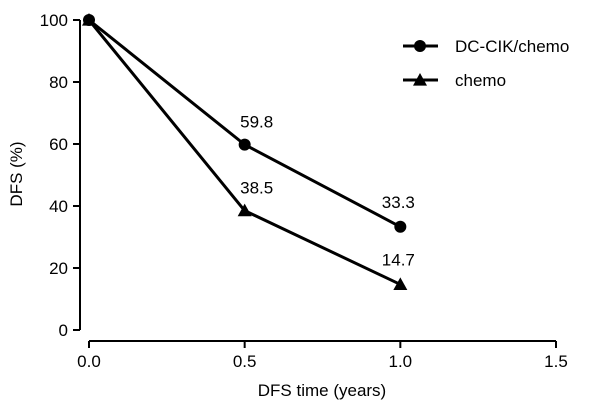 This screenshot has width=598, height=404. What do you see at coordinates (398, 202) in the screenshot?
I see `data-label: 33.3` at bounding box center [398, 202].